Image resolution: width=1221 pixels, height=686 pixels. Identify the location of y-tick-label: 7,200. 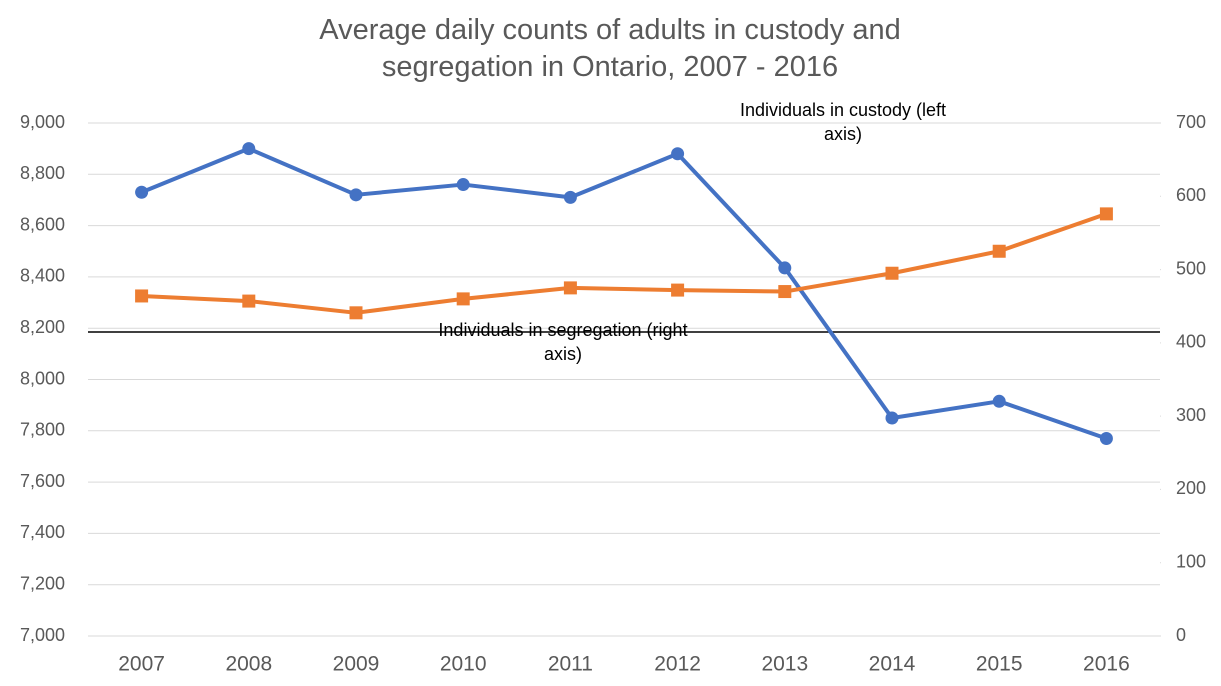
(42, 583).